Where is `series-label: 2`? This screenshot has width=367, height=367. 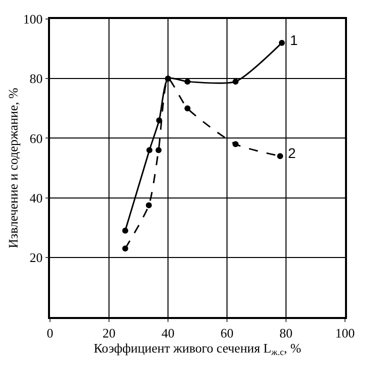 series-label: 2 is located at coordinates (292, 153).